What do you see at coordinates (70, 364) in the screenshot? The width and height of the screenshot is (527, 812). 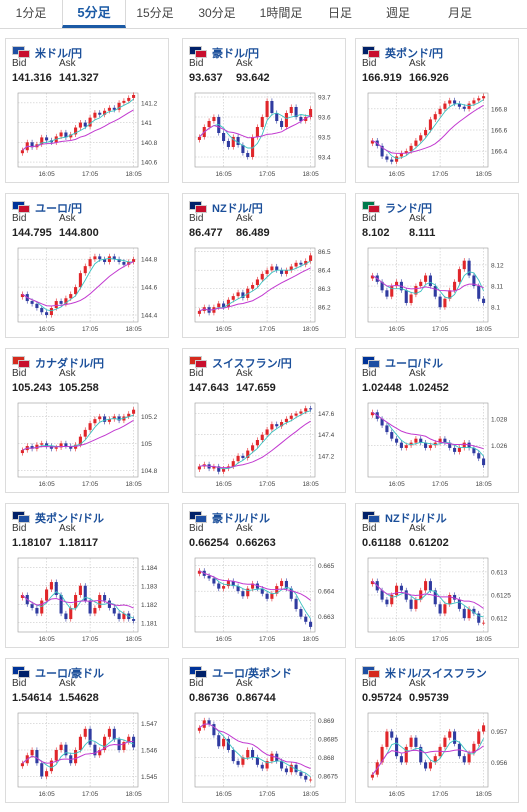 I see `pair-name: カナダドル/円` at bounding box center [70, 364].